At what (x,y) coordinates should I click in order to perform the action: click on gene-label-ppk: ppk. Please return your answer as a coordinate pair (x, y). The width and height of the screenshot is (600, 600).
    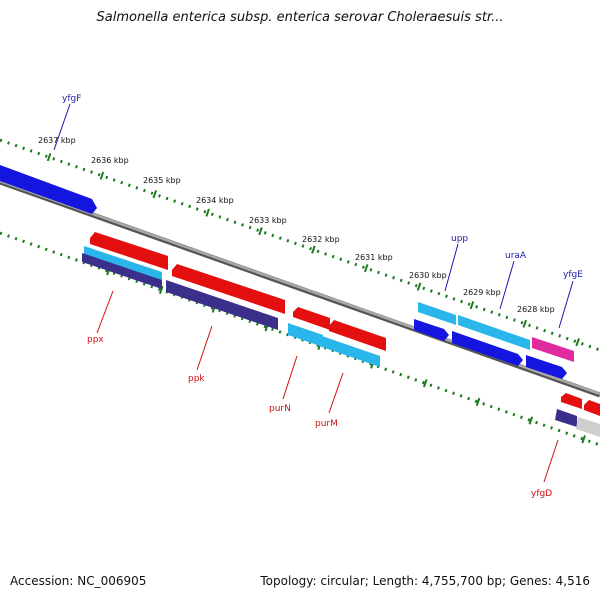
    Looking at the image, I should click on (196, 379).